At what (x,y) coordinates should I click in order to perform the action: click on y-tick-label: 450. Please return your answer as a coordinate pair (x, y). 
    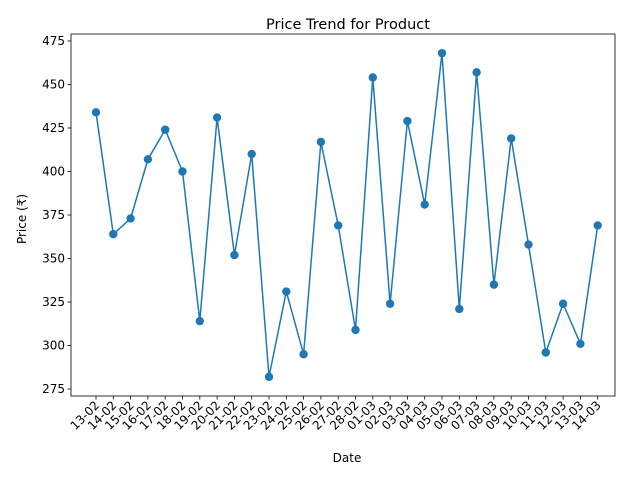
    Looking at the image, I should click on (53, 84).